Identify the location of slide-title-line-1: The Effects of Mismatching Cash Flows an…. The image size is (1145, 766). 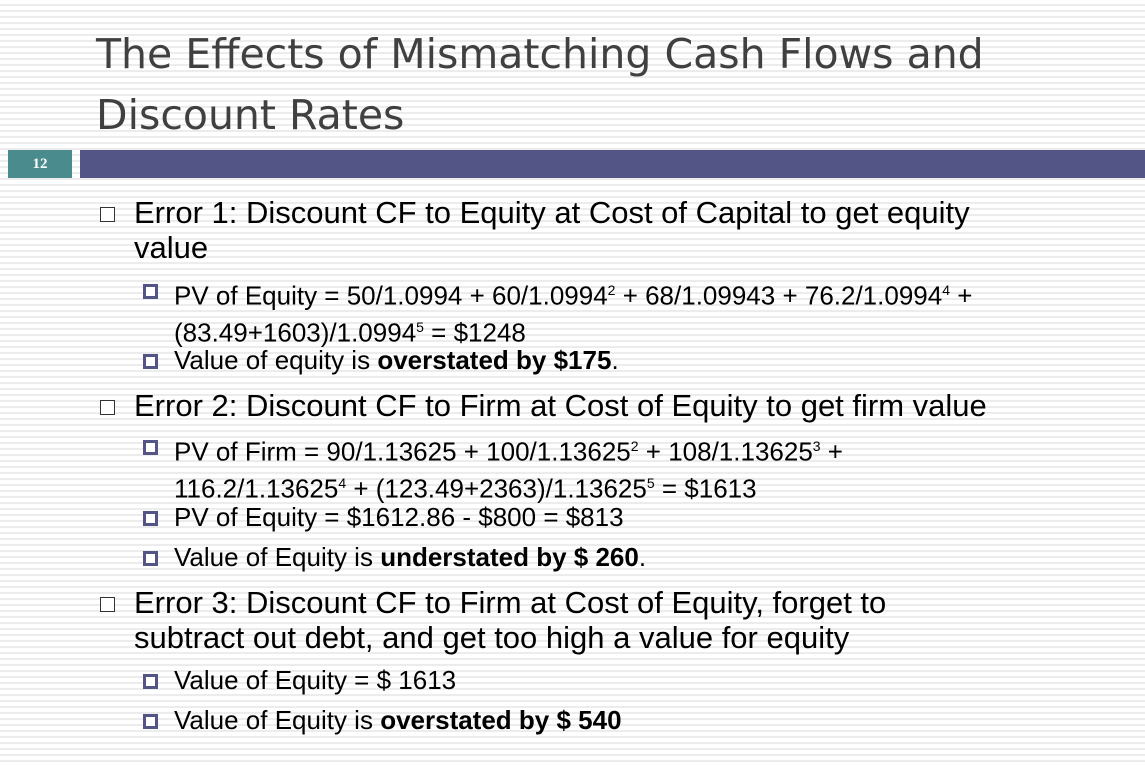
(540, 54).